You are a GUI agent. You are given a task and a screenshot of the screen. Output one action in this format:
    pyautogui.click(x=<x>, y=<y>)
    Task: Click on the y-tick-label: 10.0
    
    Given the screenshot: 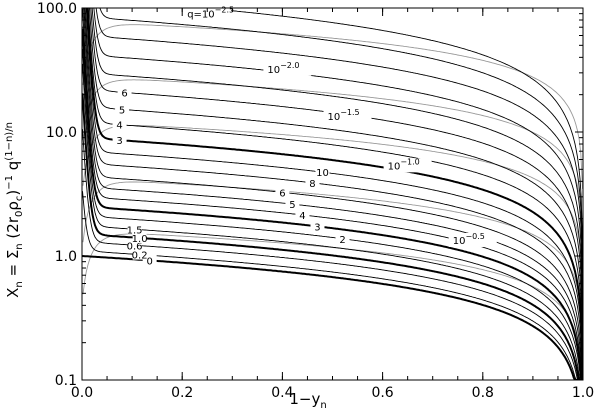 What is the action you would take?
    pyautogui.click(x=61, y=133)
    